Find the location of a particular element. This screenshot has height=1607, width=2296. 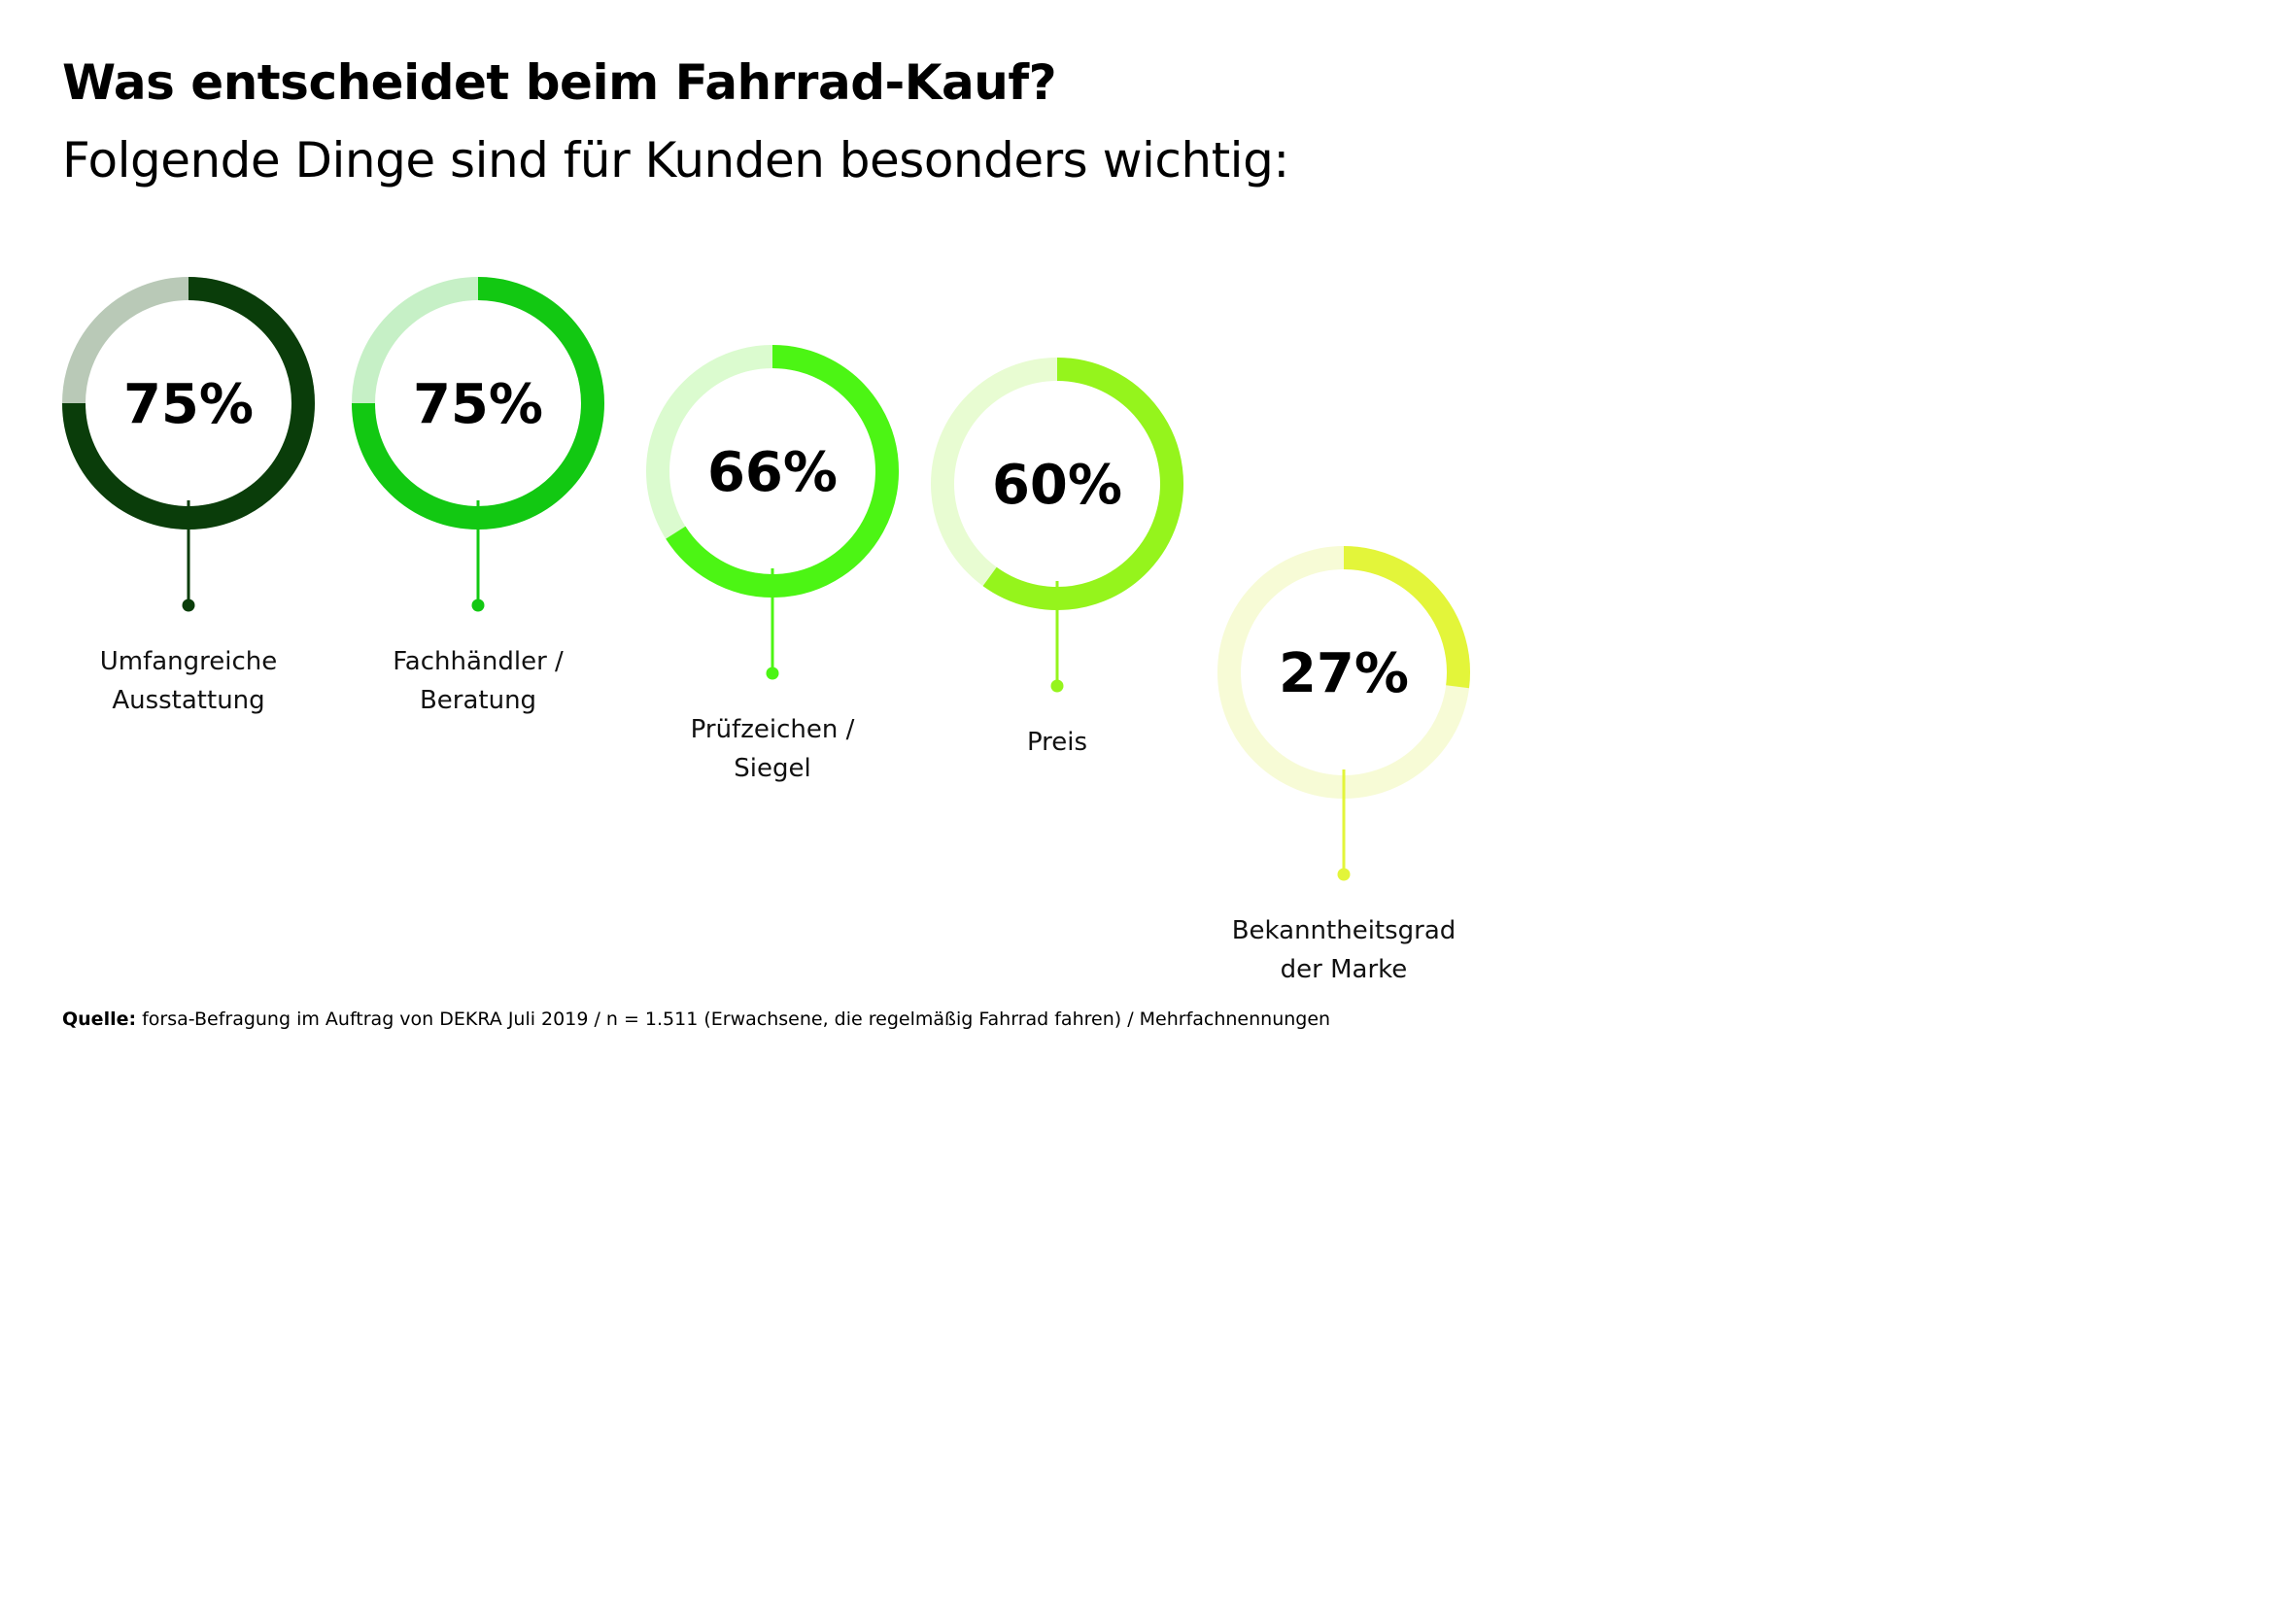

category-label: Umfangreiche is located at coordinates (189, 661).